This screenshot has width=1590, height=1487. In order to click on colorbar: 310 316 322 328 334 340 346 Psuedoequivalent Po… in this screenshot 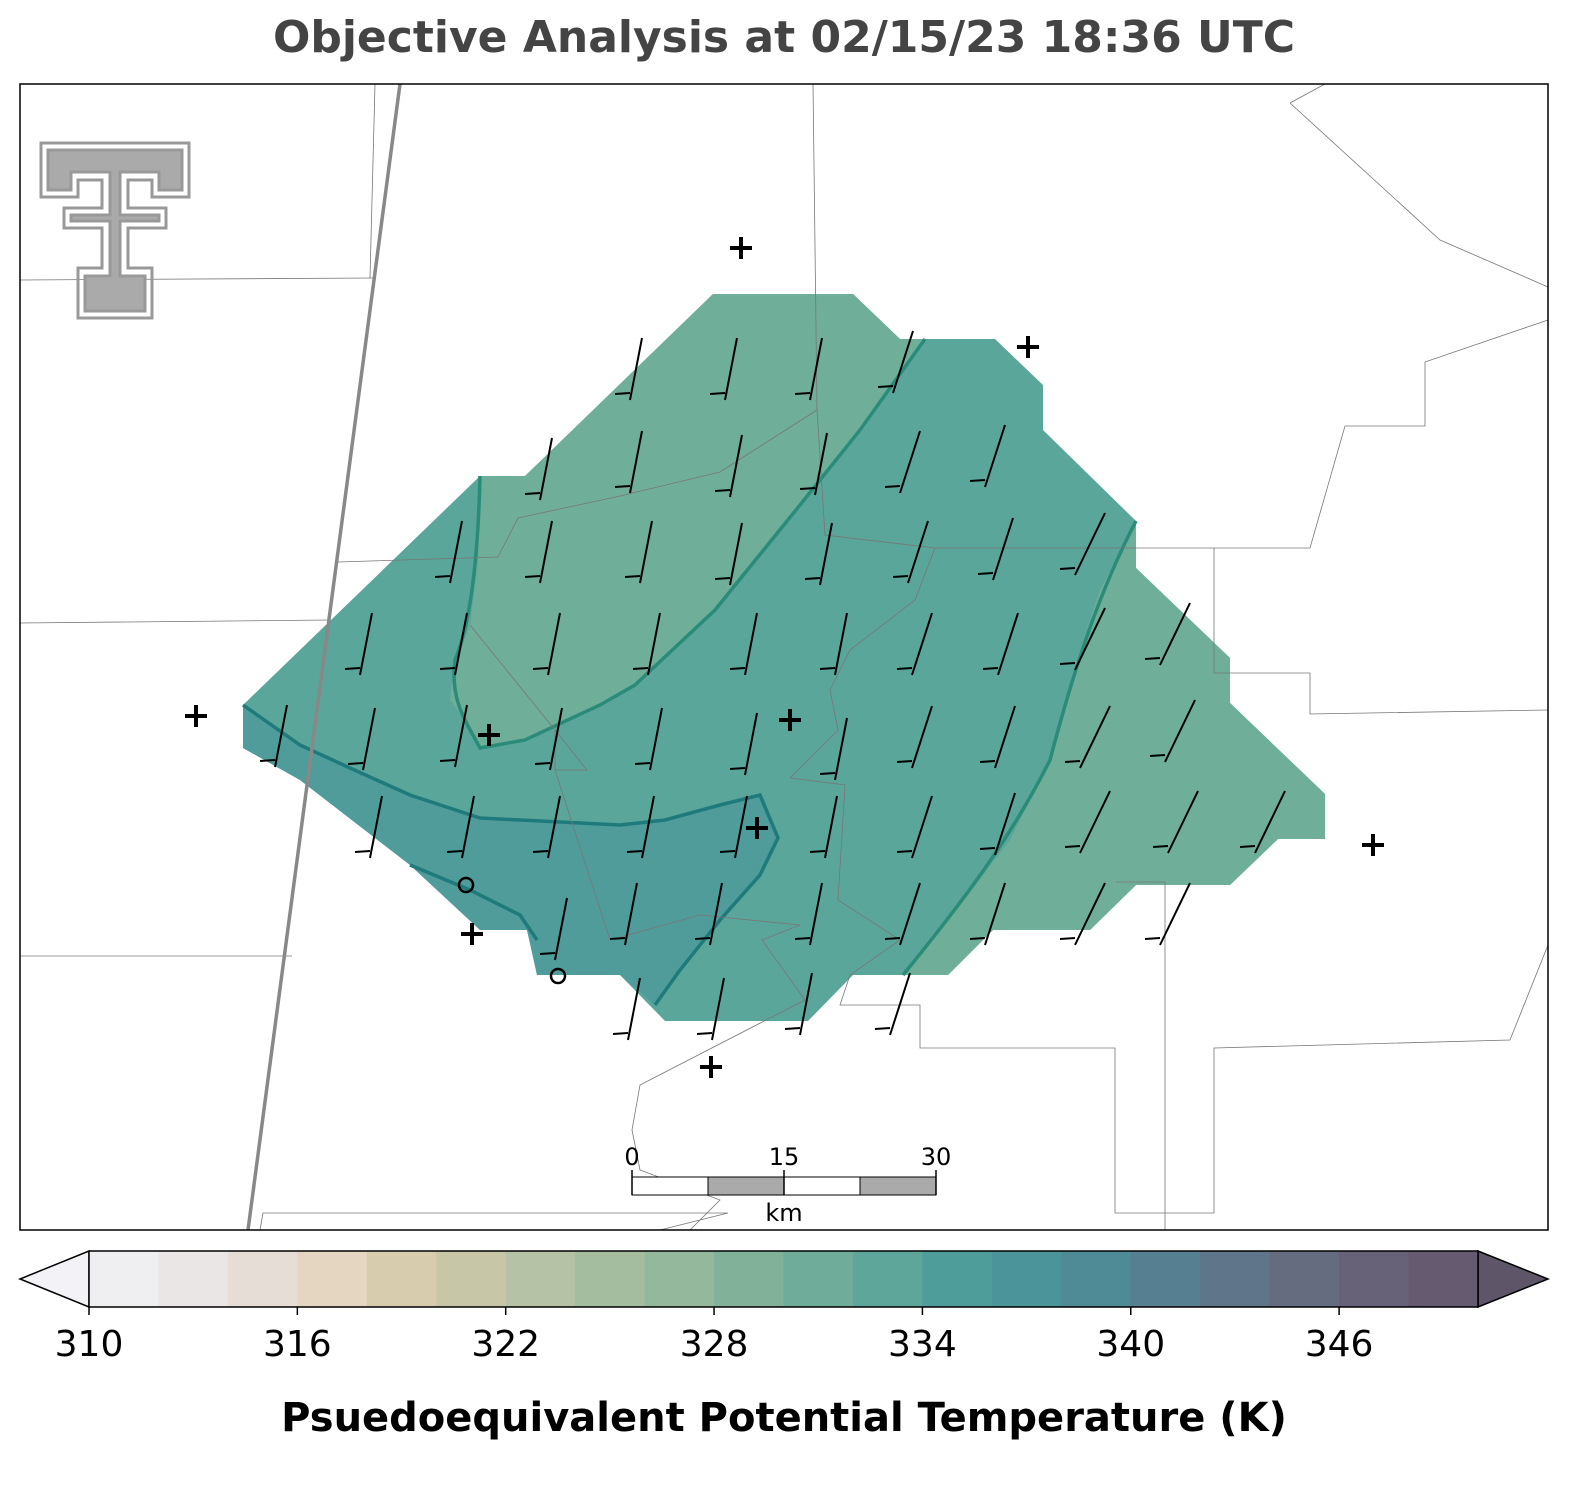, I will do `click(784, 1345)`.